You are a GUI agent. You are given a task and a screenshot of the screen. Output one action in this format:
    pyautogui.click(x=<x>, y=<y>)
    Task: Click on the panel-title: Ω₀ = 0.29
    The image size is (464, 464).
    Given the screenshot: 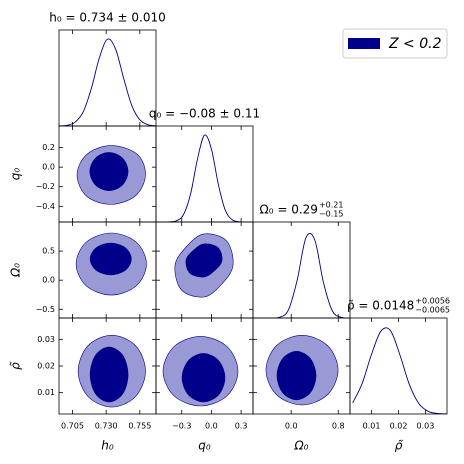 What is the action you would take?
    pyautogui.click(x=289, y=210)
    